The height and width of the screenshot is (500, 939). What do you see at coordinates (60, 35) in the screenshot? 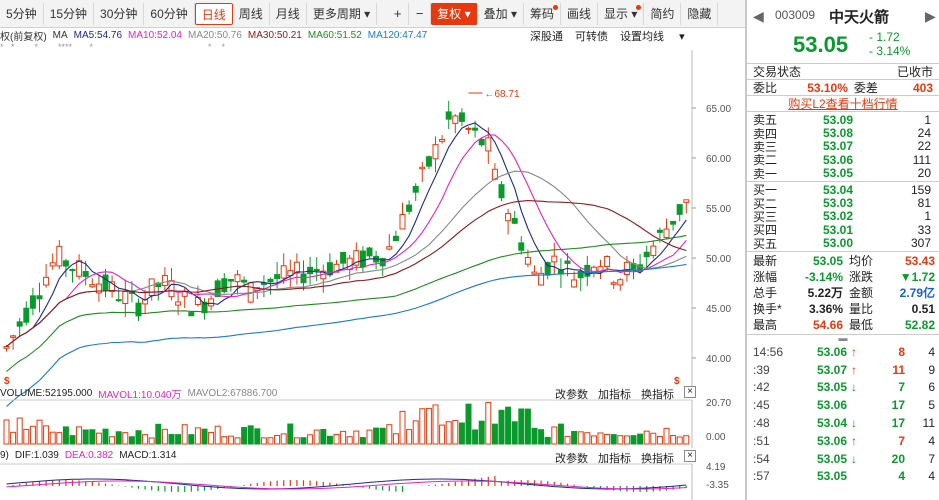
I see `ma-label: MA` at bounding box center [60, 35].